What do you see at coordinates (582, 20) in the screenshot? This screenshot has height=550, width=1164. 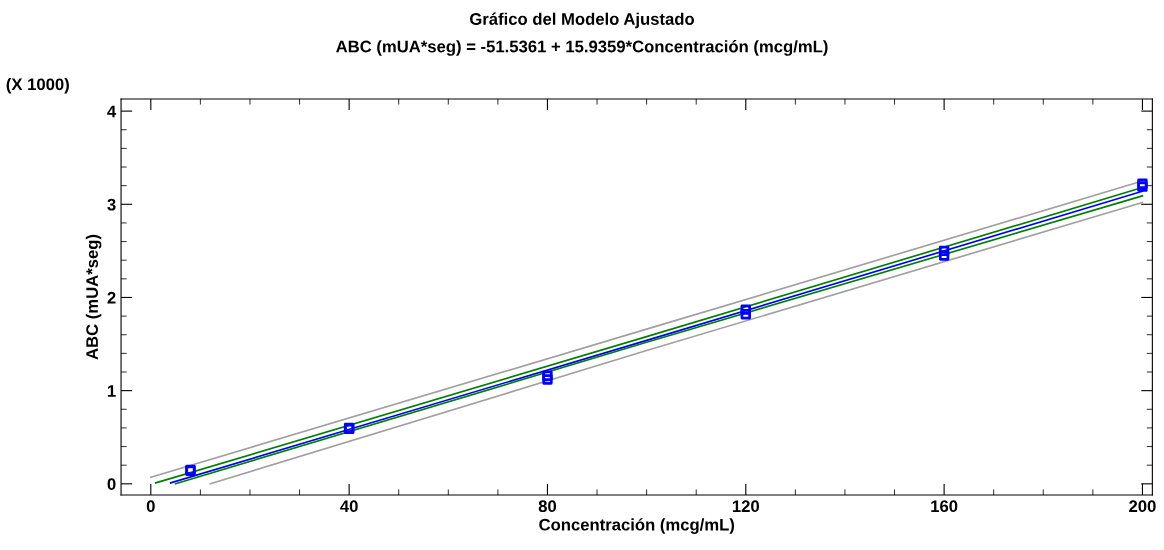 I see `chart-title: Gráfico del Modelo Ajustado` at bounding box center [582, 20].